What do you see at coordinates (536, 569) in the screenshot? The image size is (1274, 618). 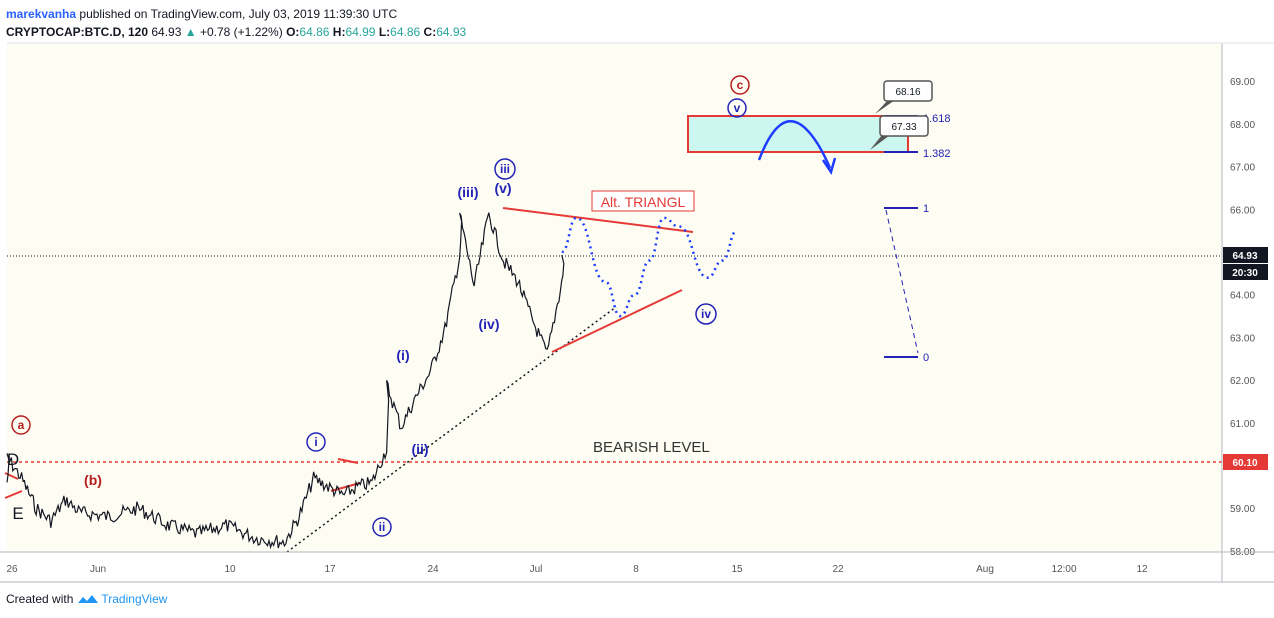 I see `time-tick-label: Jul` at bounding box center [536, 569].